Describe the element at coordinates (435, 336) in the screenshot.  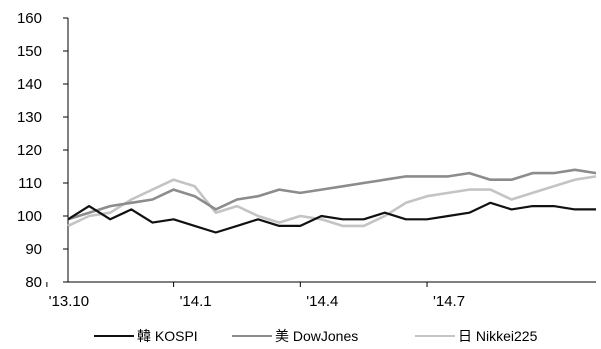
I see `legend-swatch-nikkei` at that location.